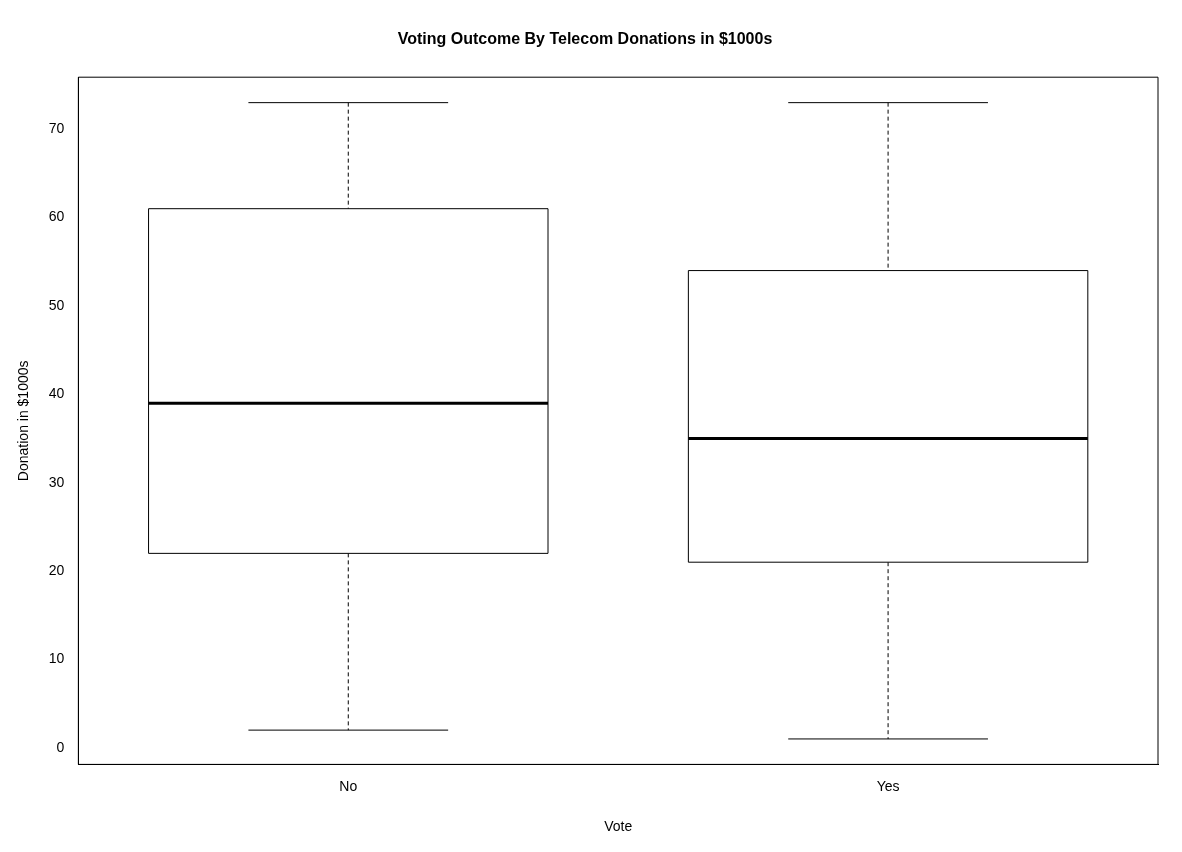 The image size is (1182, 852). What do you see at coordinates (56, 216) in the screenshot?
I see `y-tick-label: 60` at bounding box center [56, 216].